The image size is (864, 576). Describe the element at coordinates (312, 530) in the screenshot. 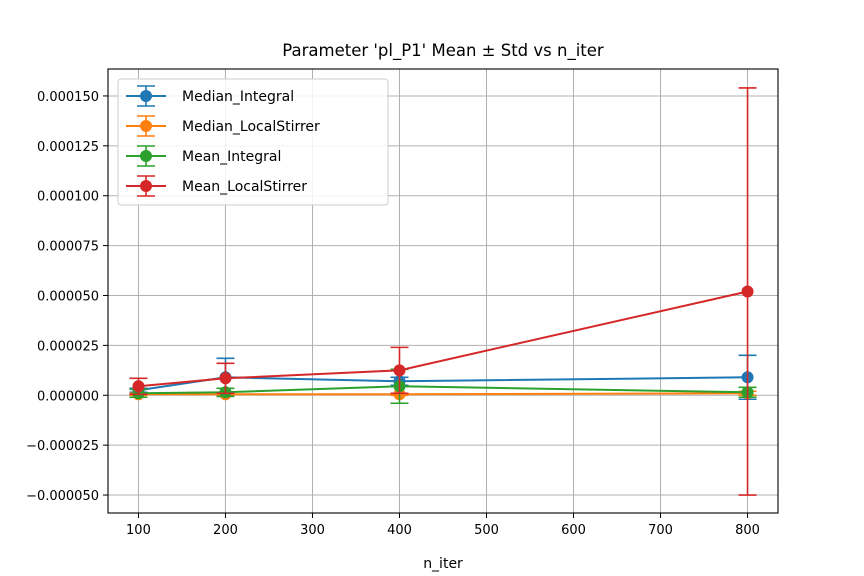

I see `x-tick-label: 300` at that location.